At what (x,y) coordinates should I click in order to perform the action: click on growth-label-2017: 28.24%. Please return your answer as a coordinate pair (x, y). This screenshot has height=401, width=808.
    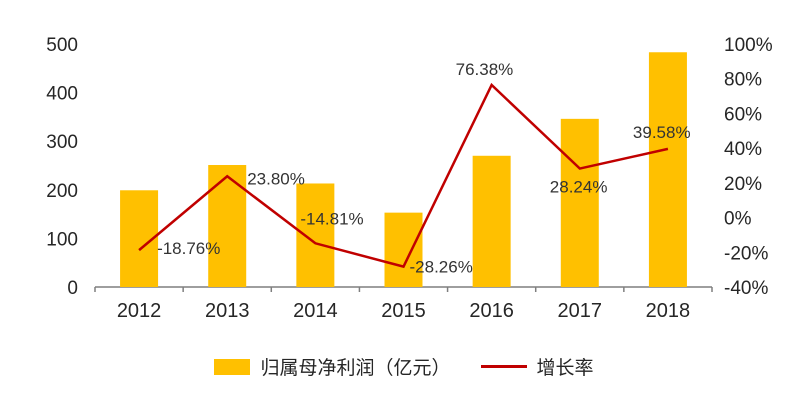
    Looking at the image, I should click on (579, 187).